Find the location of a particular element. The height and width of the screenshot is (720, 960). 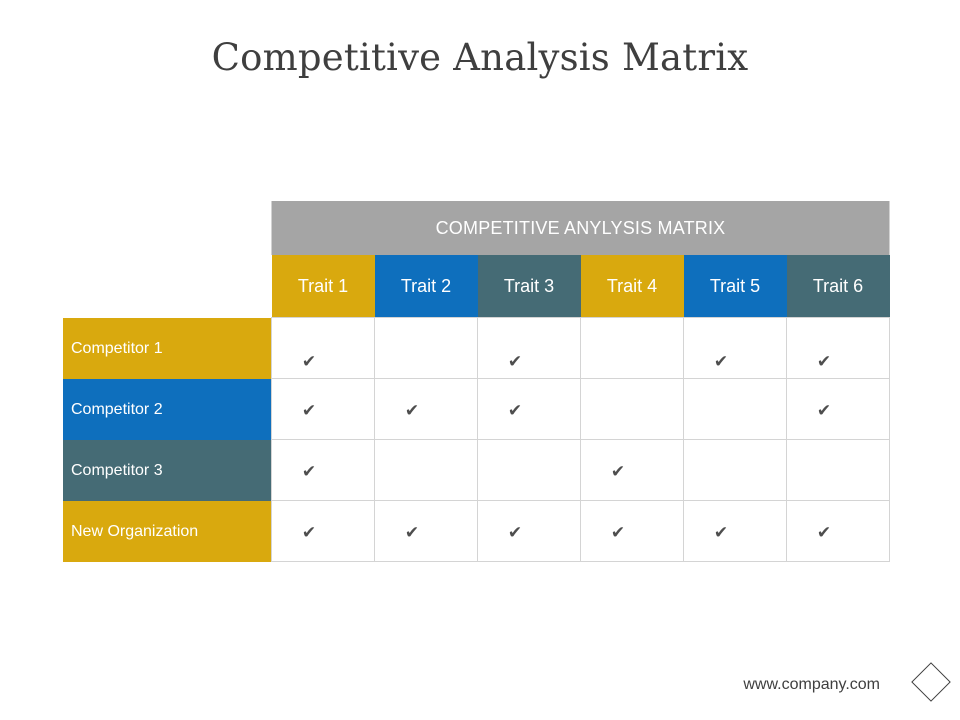

table-row: Competitor 3 ✔ ✔ is located at coordinates (476, 470).